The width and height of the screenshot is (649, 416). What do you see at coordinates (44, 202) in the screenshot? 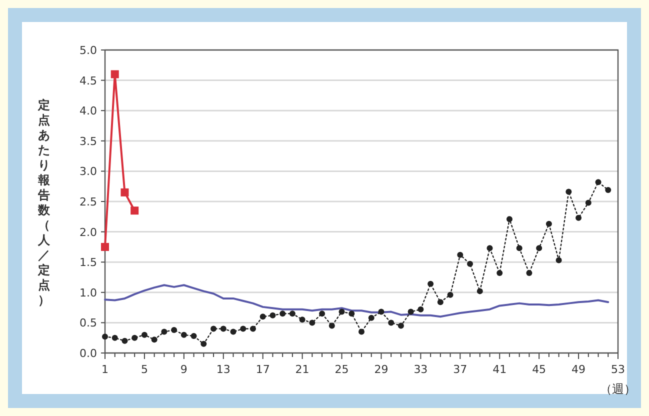
I see `text: 定点あたり報告数（人／定点）` at bounding box center [44, 202].